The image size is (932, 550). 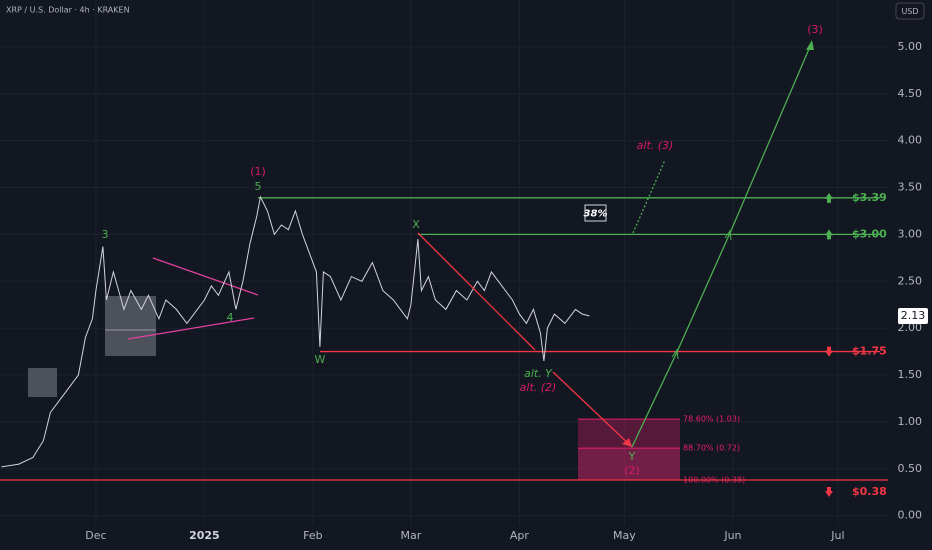 I want to click on x-tick-label: Dec, so click(x=95, y=535).